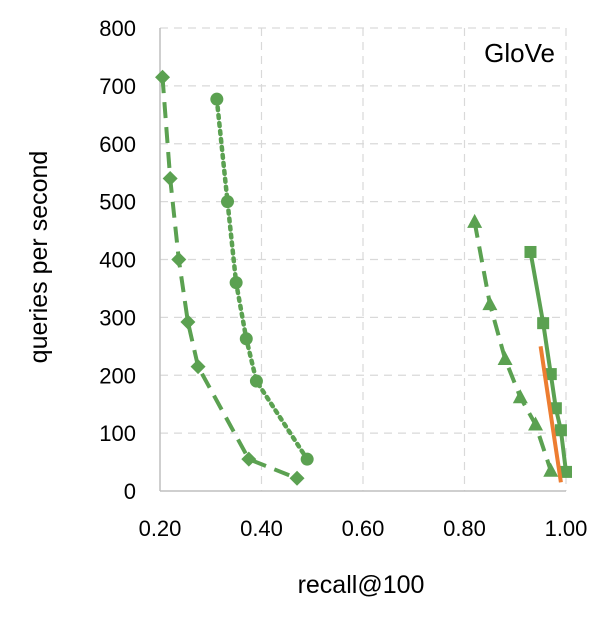 This screenshot has width=598, height=624. What do you see at coordinates (117, 144) in the screenshot?
I see `y-tick-label: 600` at bounding box center [117, 144].